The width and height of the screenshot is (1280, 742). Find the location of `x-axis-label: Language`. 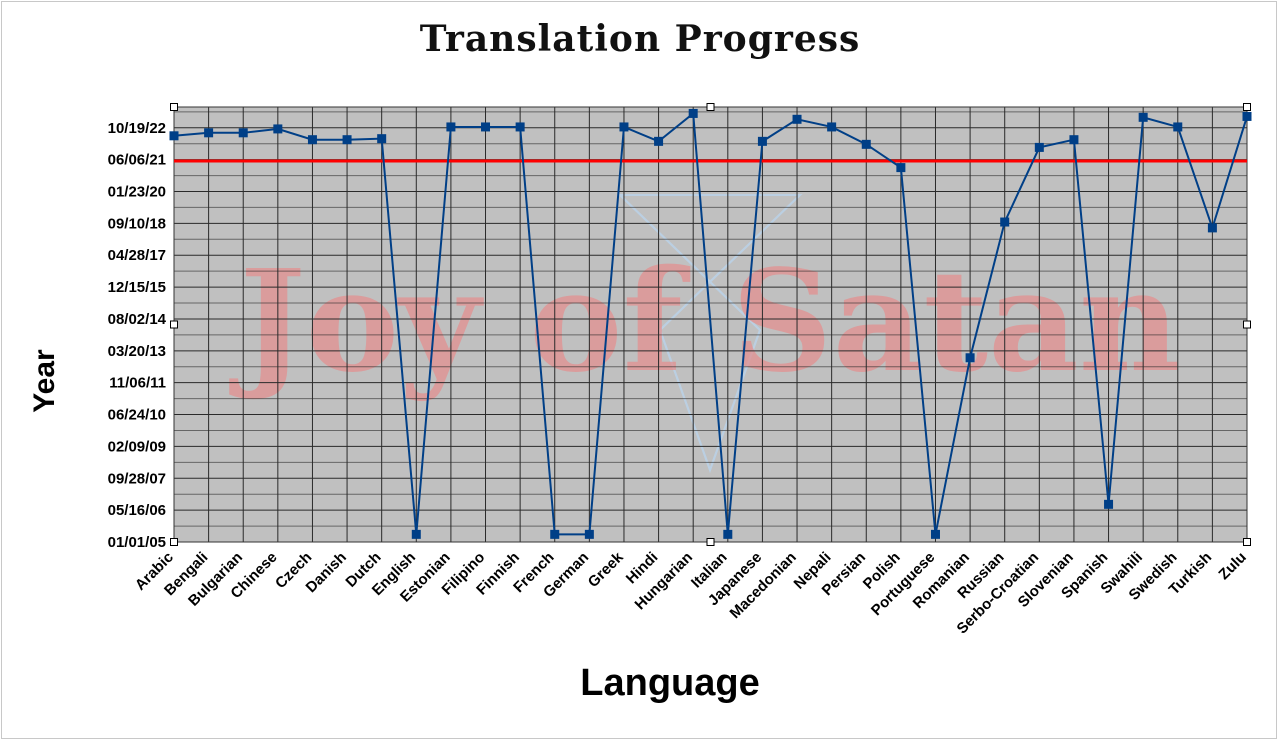

x-axis-label: Language is located at coordinates (670, 683).